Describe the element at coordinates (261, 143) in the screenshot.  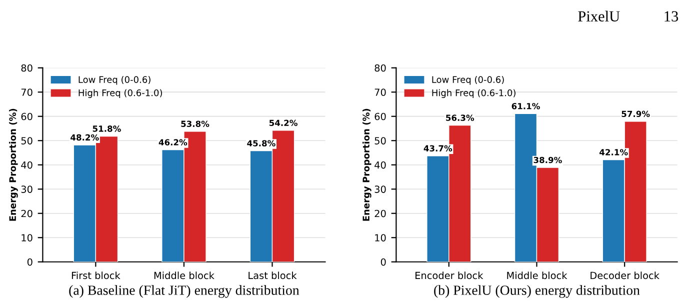
I see `data-label: 45.8%` at that location.